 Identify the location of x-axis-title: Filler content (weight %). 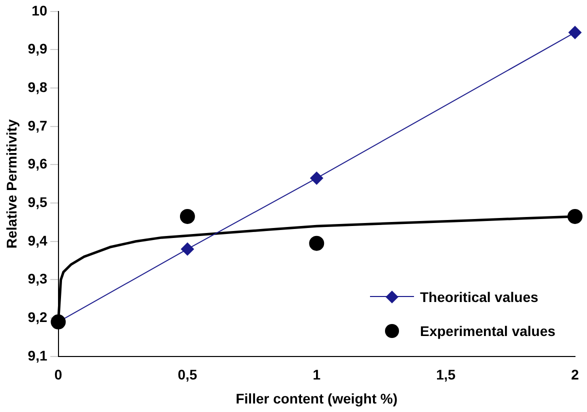
(317, 398).